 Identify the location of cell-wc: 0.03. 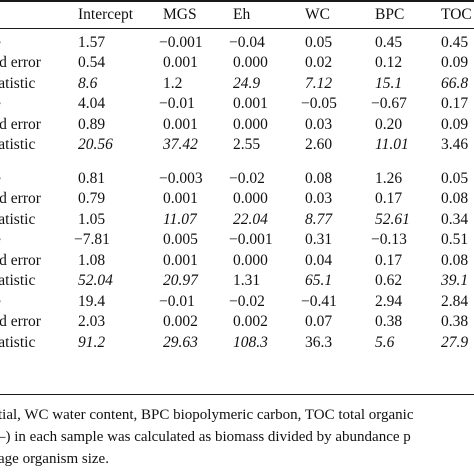
(319, 198).